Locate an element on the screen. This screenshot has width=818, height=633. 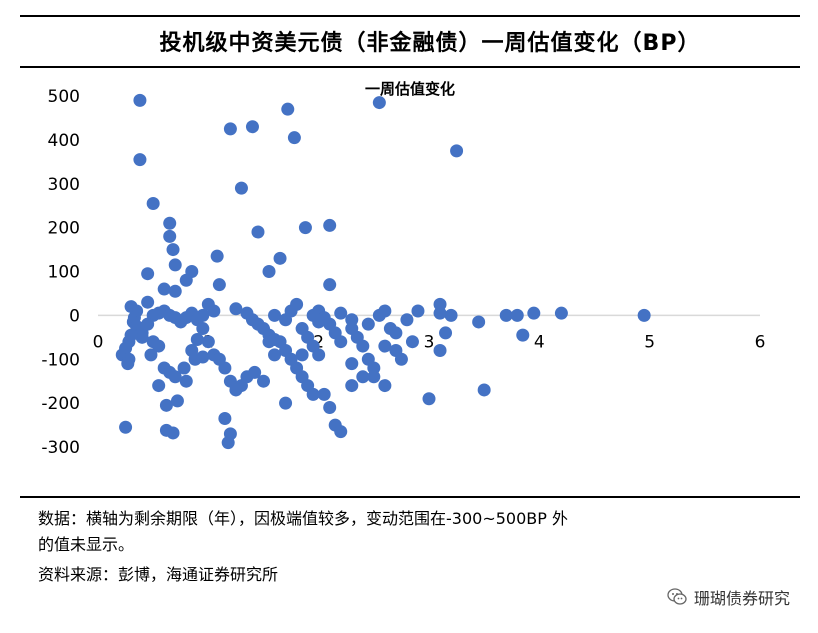
x-tick-label: 0 is located at coordinates (98, 342).